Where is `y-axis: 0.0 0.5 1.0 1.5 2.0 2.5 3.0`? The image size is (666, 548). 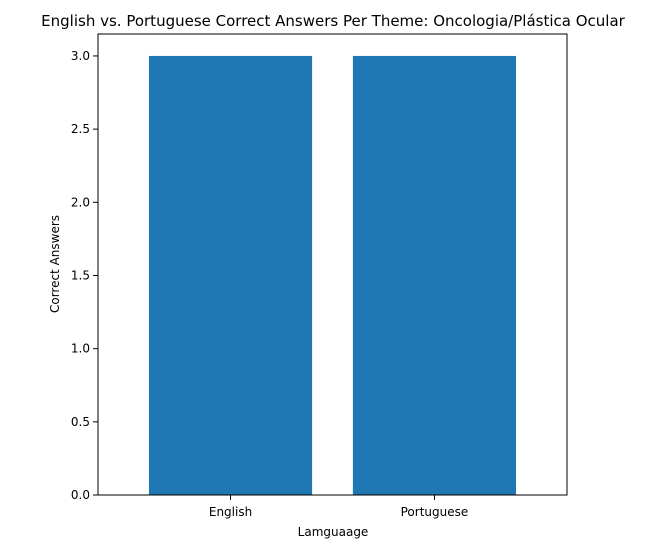 y-axis: 0.0 0.5 1.0 1.5 2.0 2.5 3.0 is located at coordinates (84, 275).